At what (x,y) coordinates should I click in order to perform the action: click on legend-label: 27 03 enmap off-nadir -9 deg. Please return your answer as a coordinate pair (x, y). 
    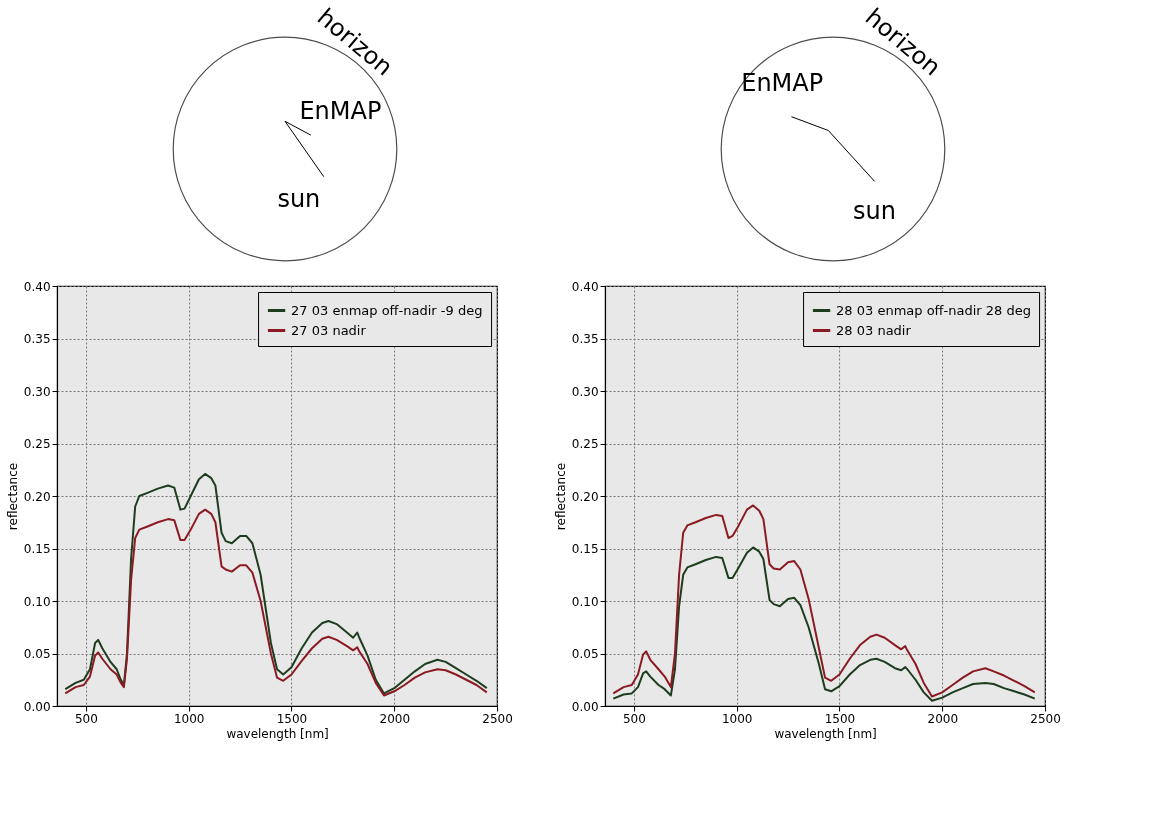
    Looking at the image, I should click on (387, 310).